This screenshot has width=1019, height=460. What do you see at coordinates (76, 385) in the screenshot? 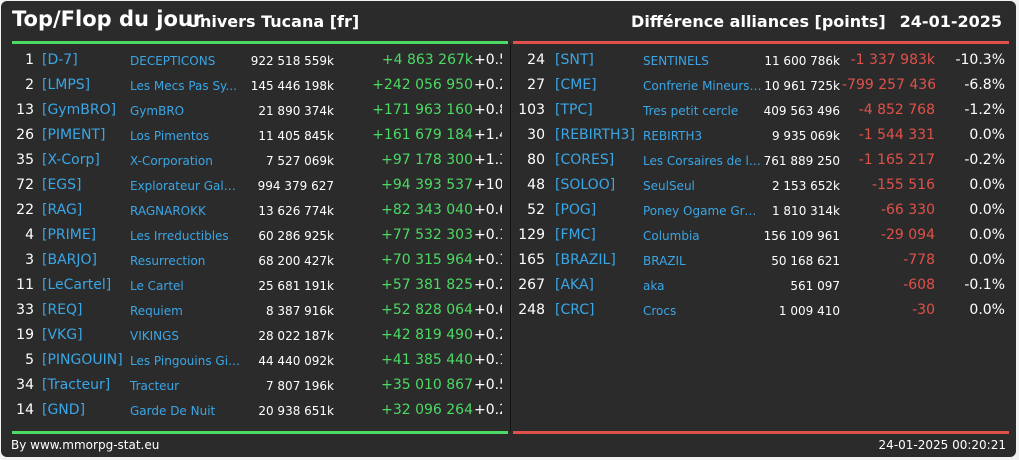
I see `alliance-tag: [Tracteur]` at bounding box center [76, 385].